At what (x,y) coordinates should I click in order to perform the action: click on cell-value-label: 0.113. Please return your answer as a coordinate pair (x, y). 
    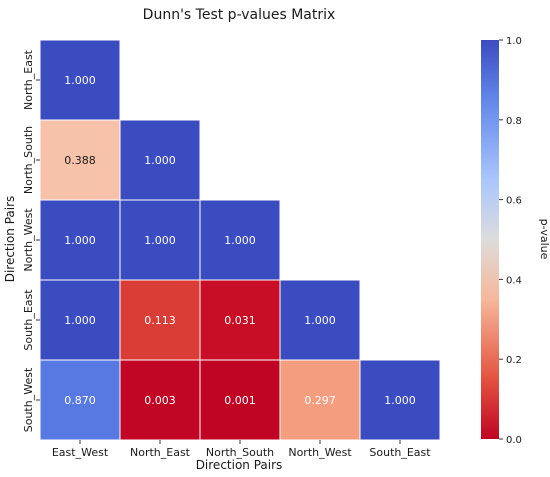
    Looking at the image, I should click on (160, 320).